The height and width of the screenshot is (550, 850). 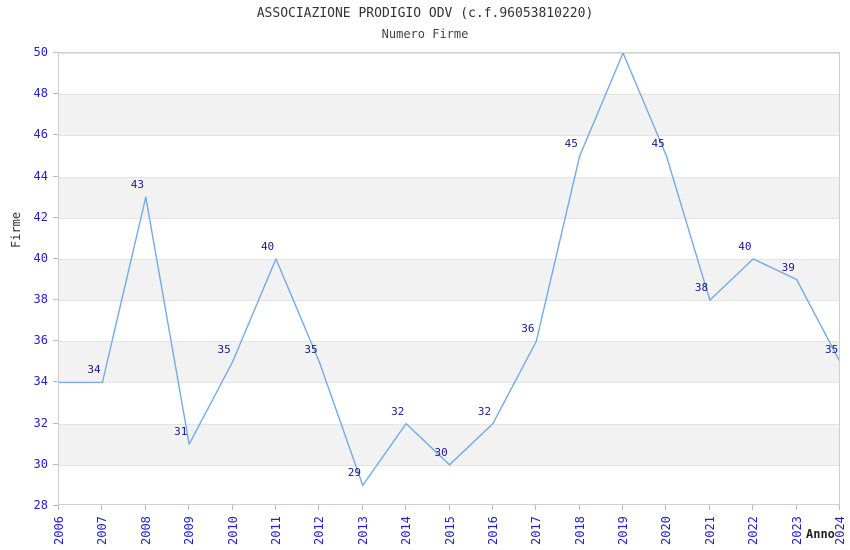 What do you see at coordinates (820, 534) in the screenshot?
I see `x-axis-label: Anno` at bounding box center [820, 534].